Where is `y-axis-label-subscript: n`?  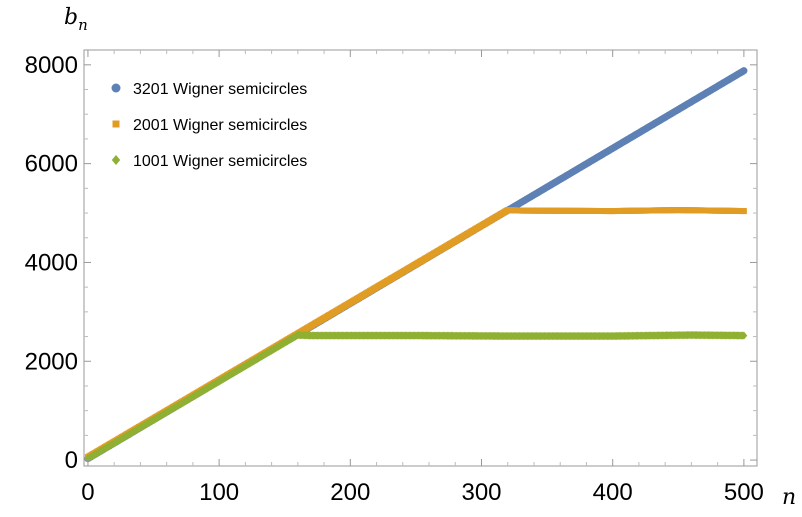
y-axis-label-subscript: n is located at coordinates (83, 25).